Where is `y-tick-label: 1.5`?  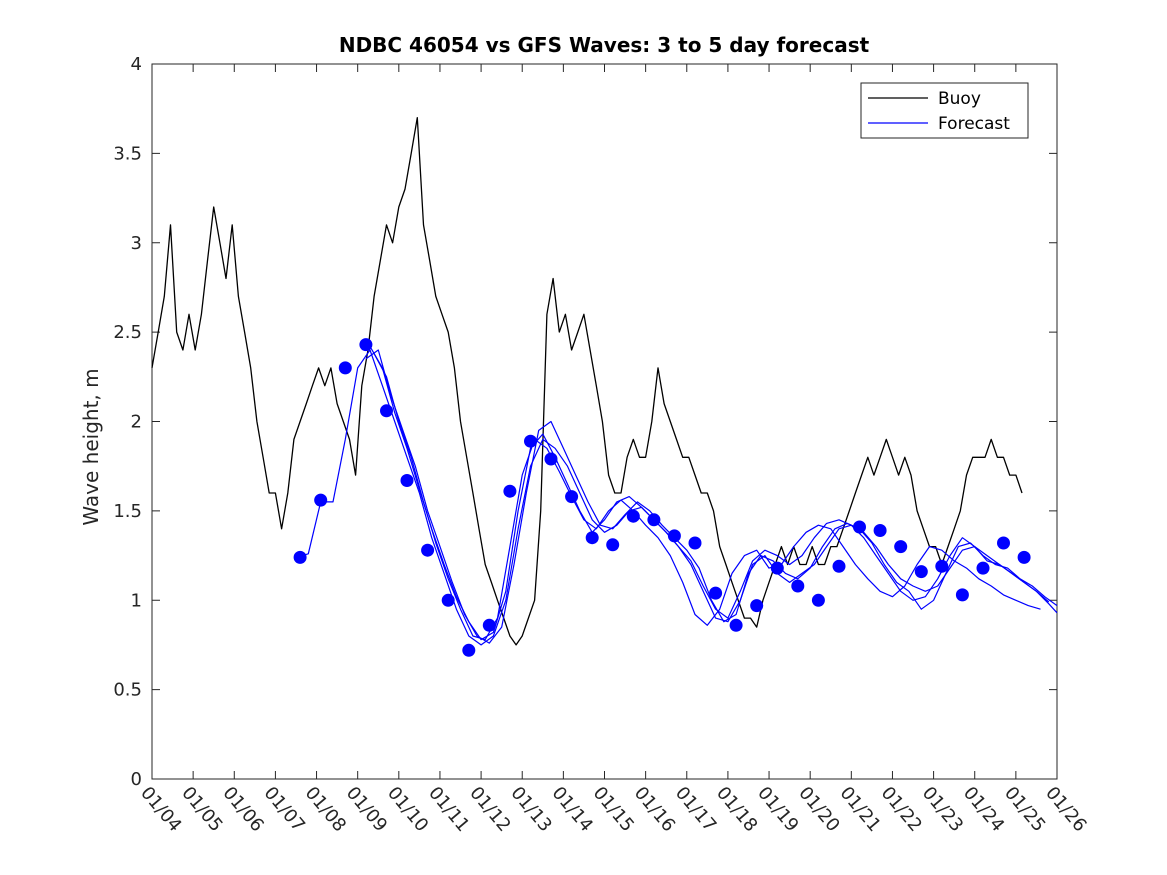 y-tick-label: 1.5 is located at coordinates (127, 511).